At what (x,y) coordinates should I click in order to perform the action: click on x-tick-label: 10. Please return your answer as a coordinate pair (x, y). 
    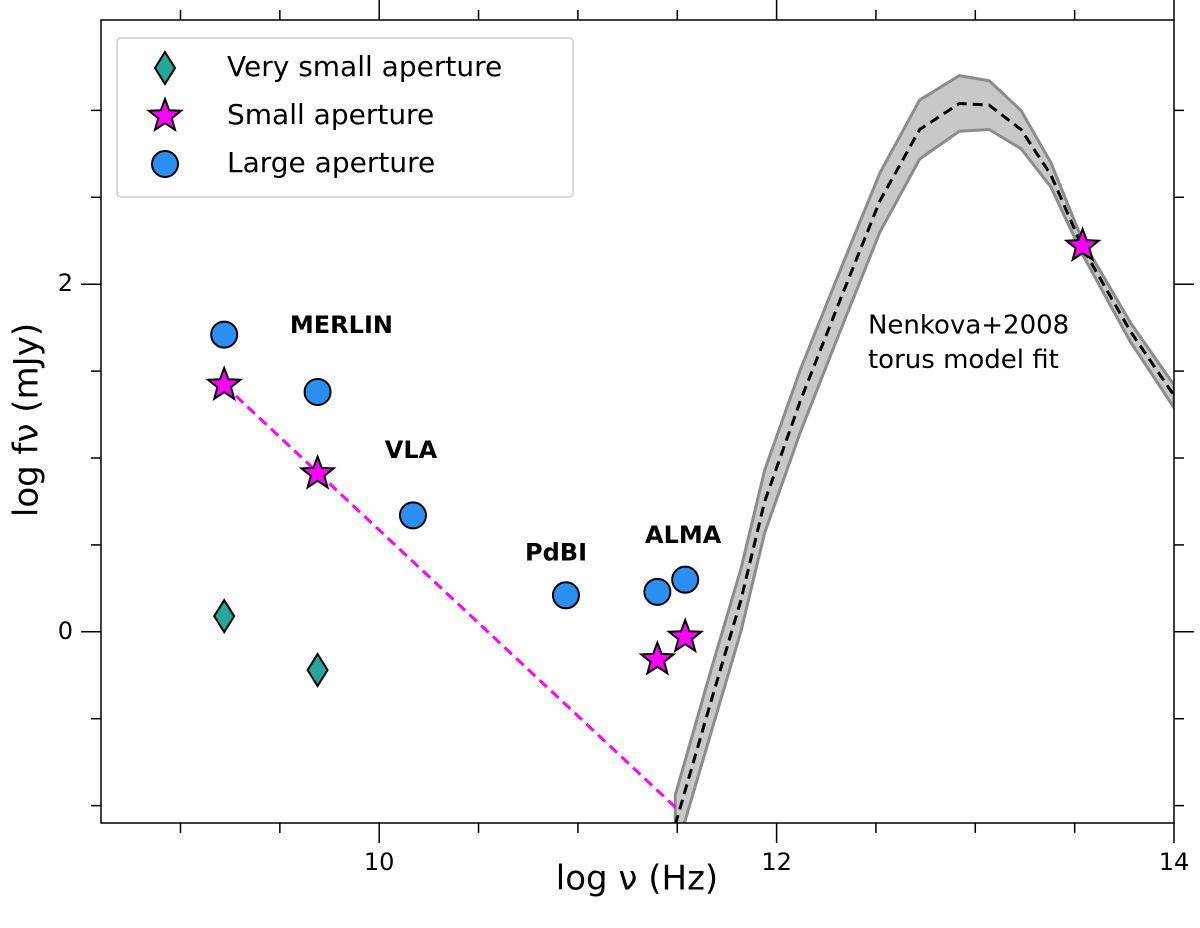
    Looking at the image, I should click on (379, 862).